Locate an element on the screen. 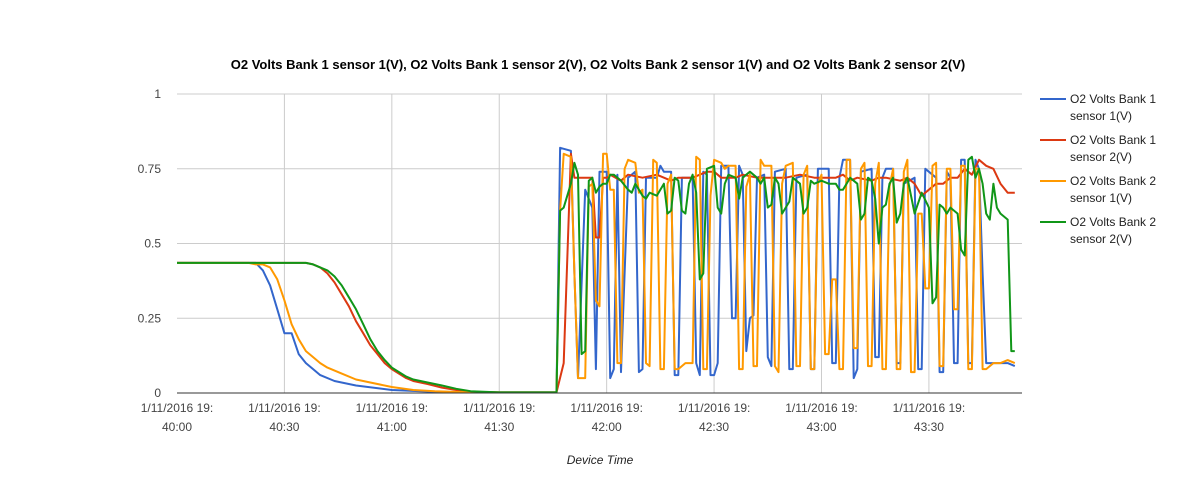  y-tick-label: 0.75 is located at coordinates (150, 169).